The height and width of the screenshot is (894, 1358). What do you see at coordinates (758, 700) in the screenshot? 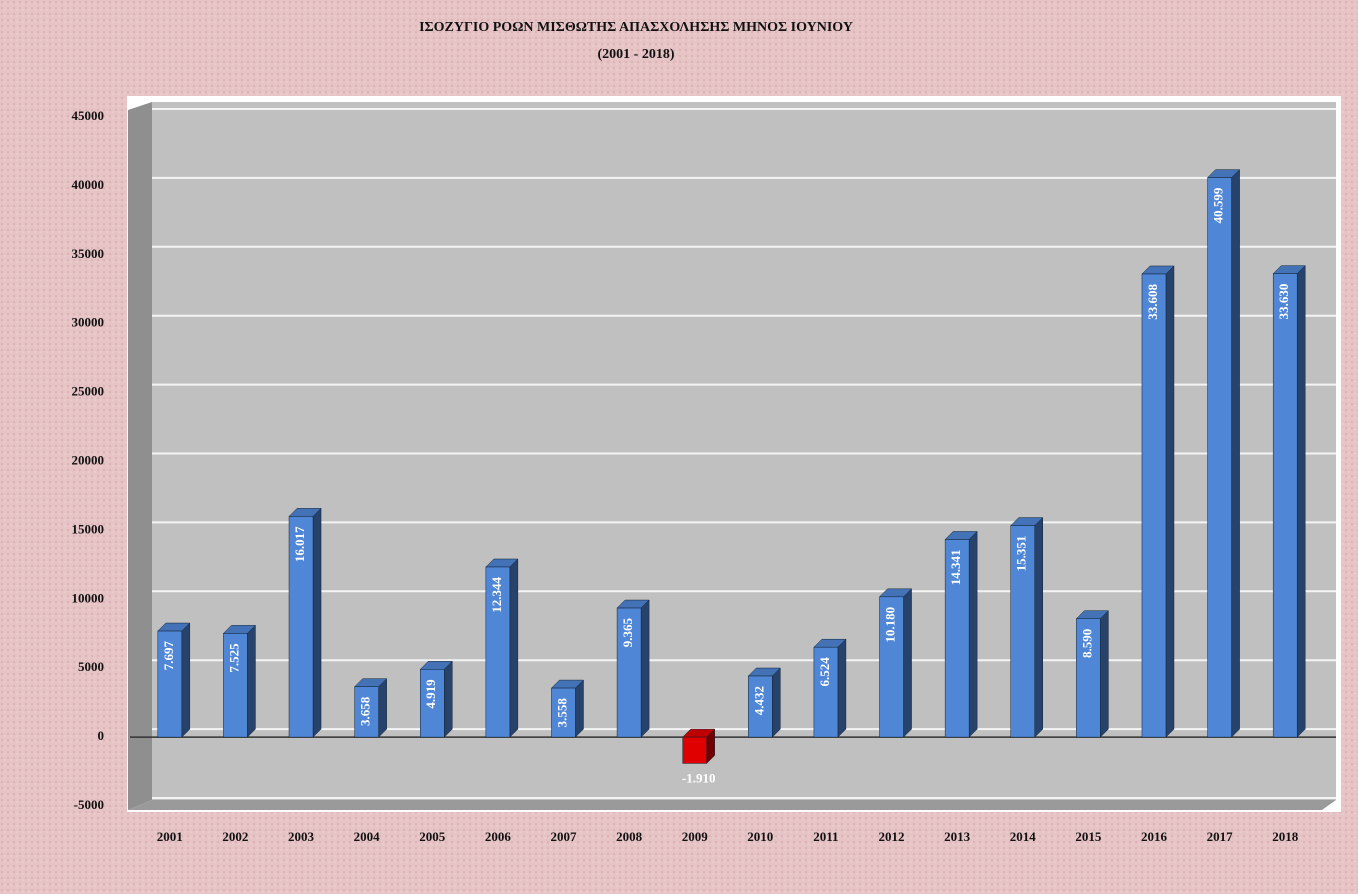
I see `data-label: 4.432` at bounding box center [758, 700].